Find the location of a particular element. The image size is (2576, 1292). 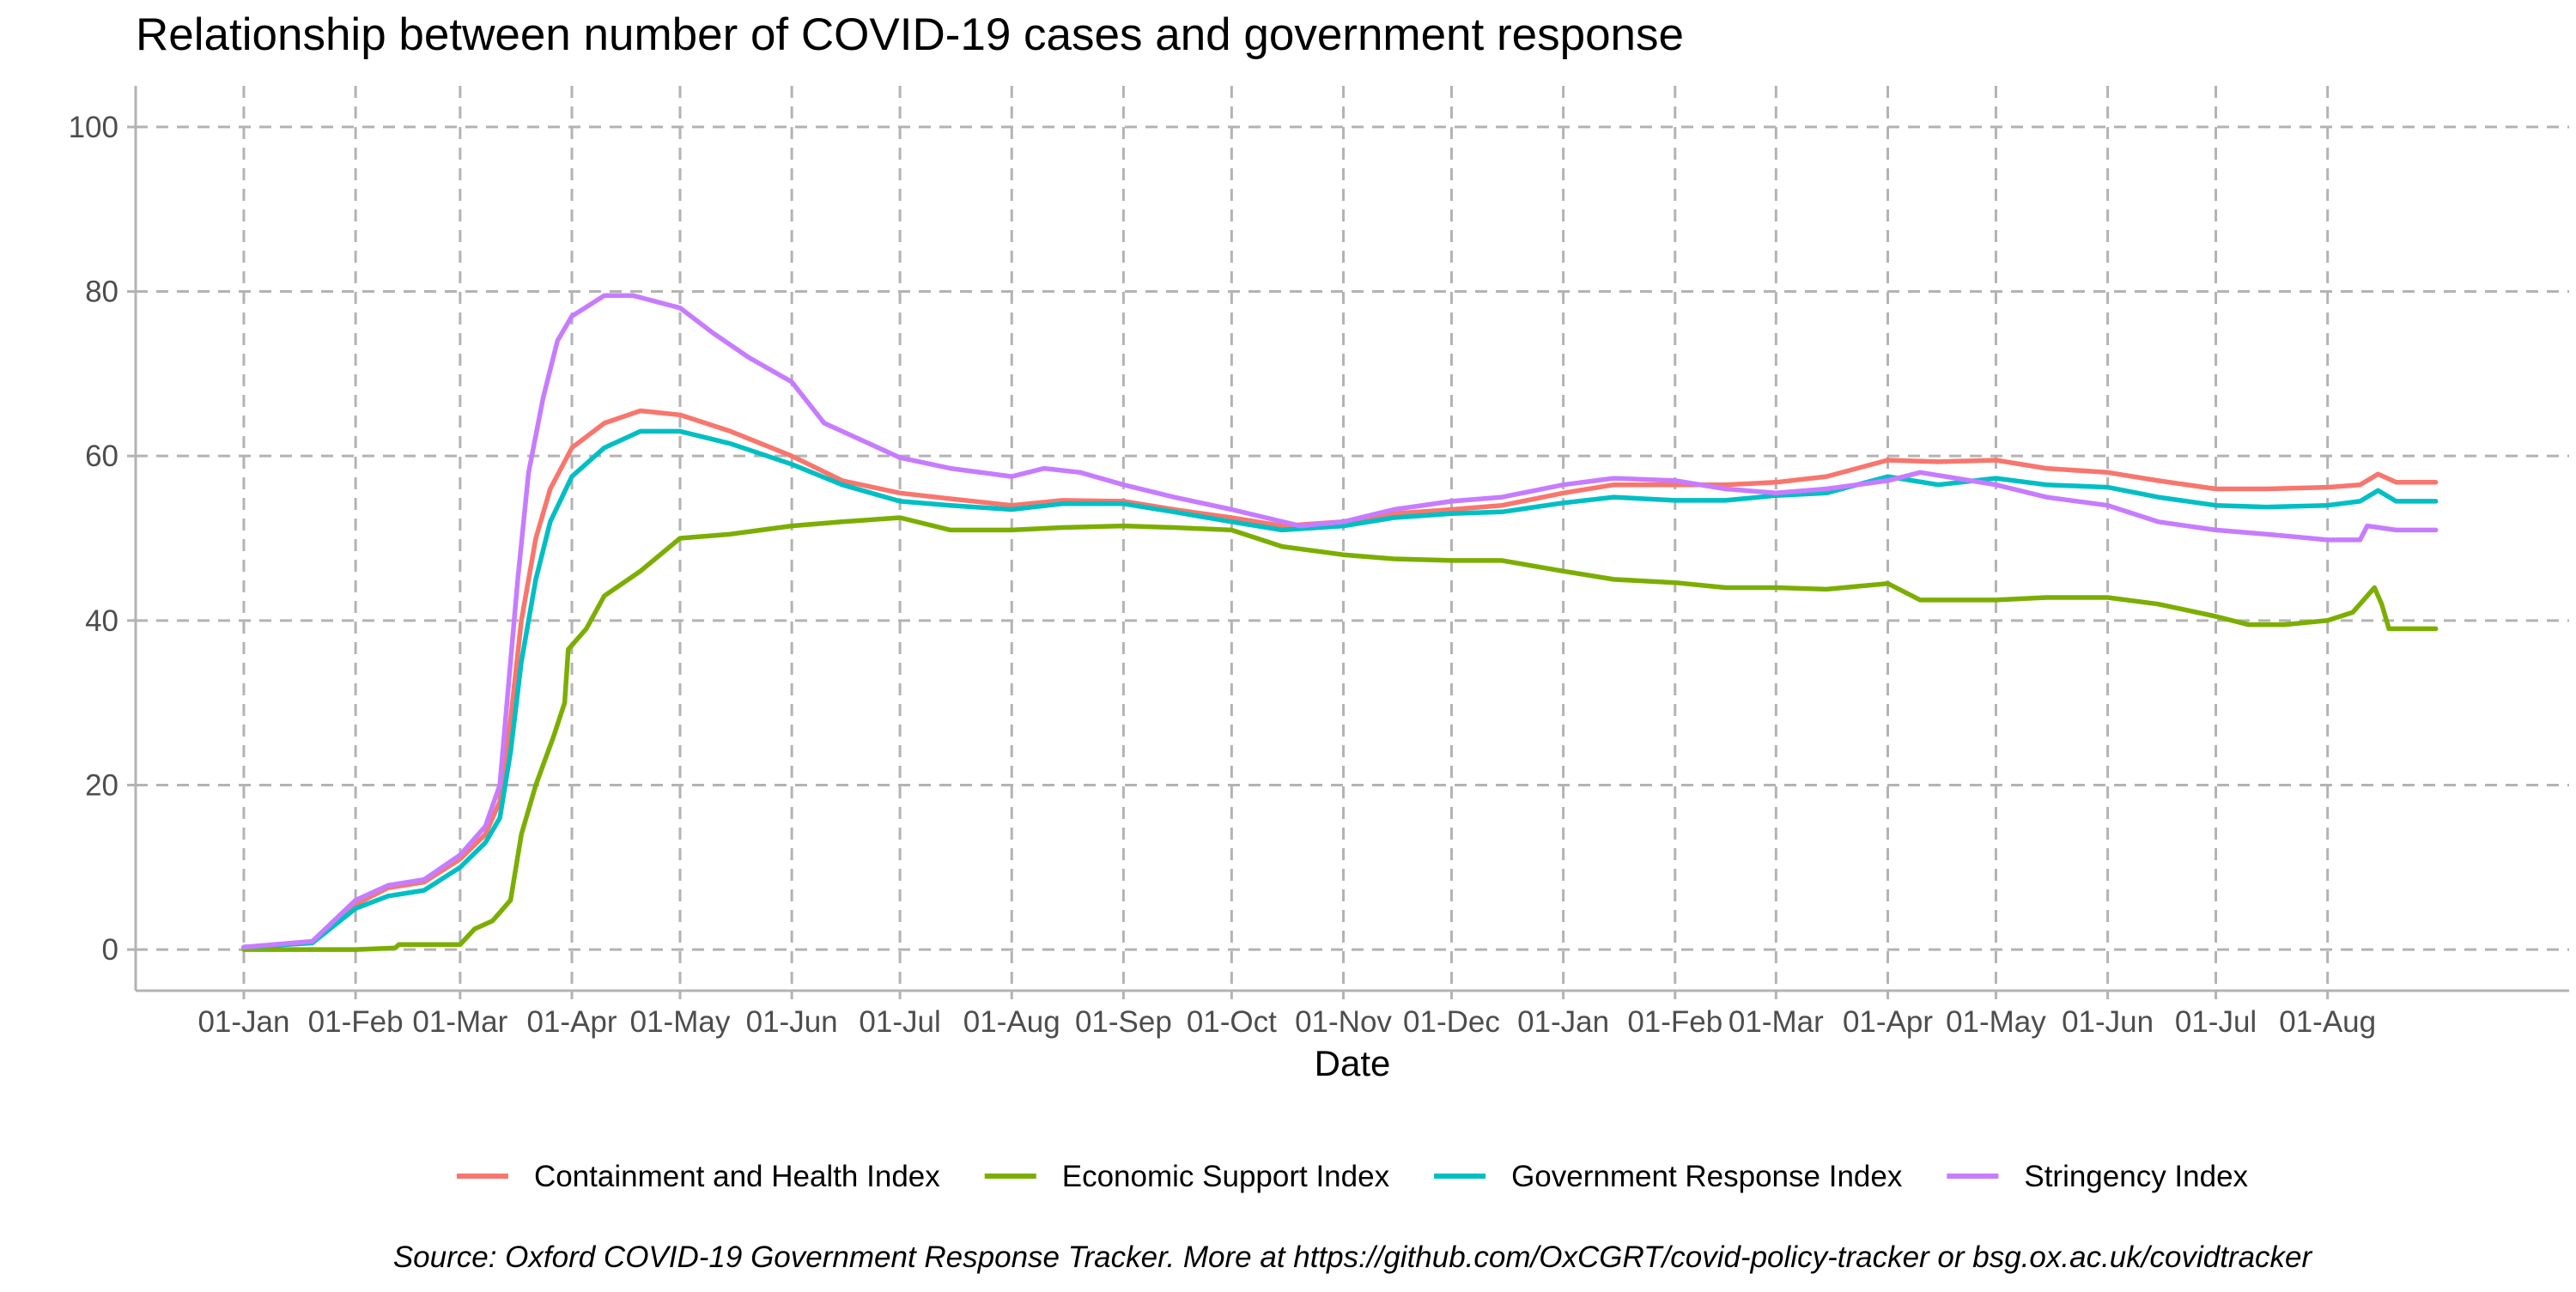

y-tick-label: 0 is located at coordinates (110, 950).